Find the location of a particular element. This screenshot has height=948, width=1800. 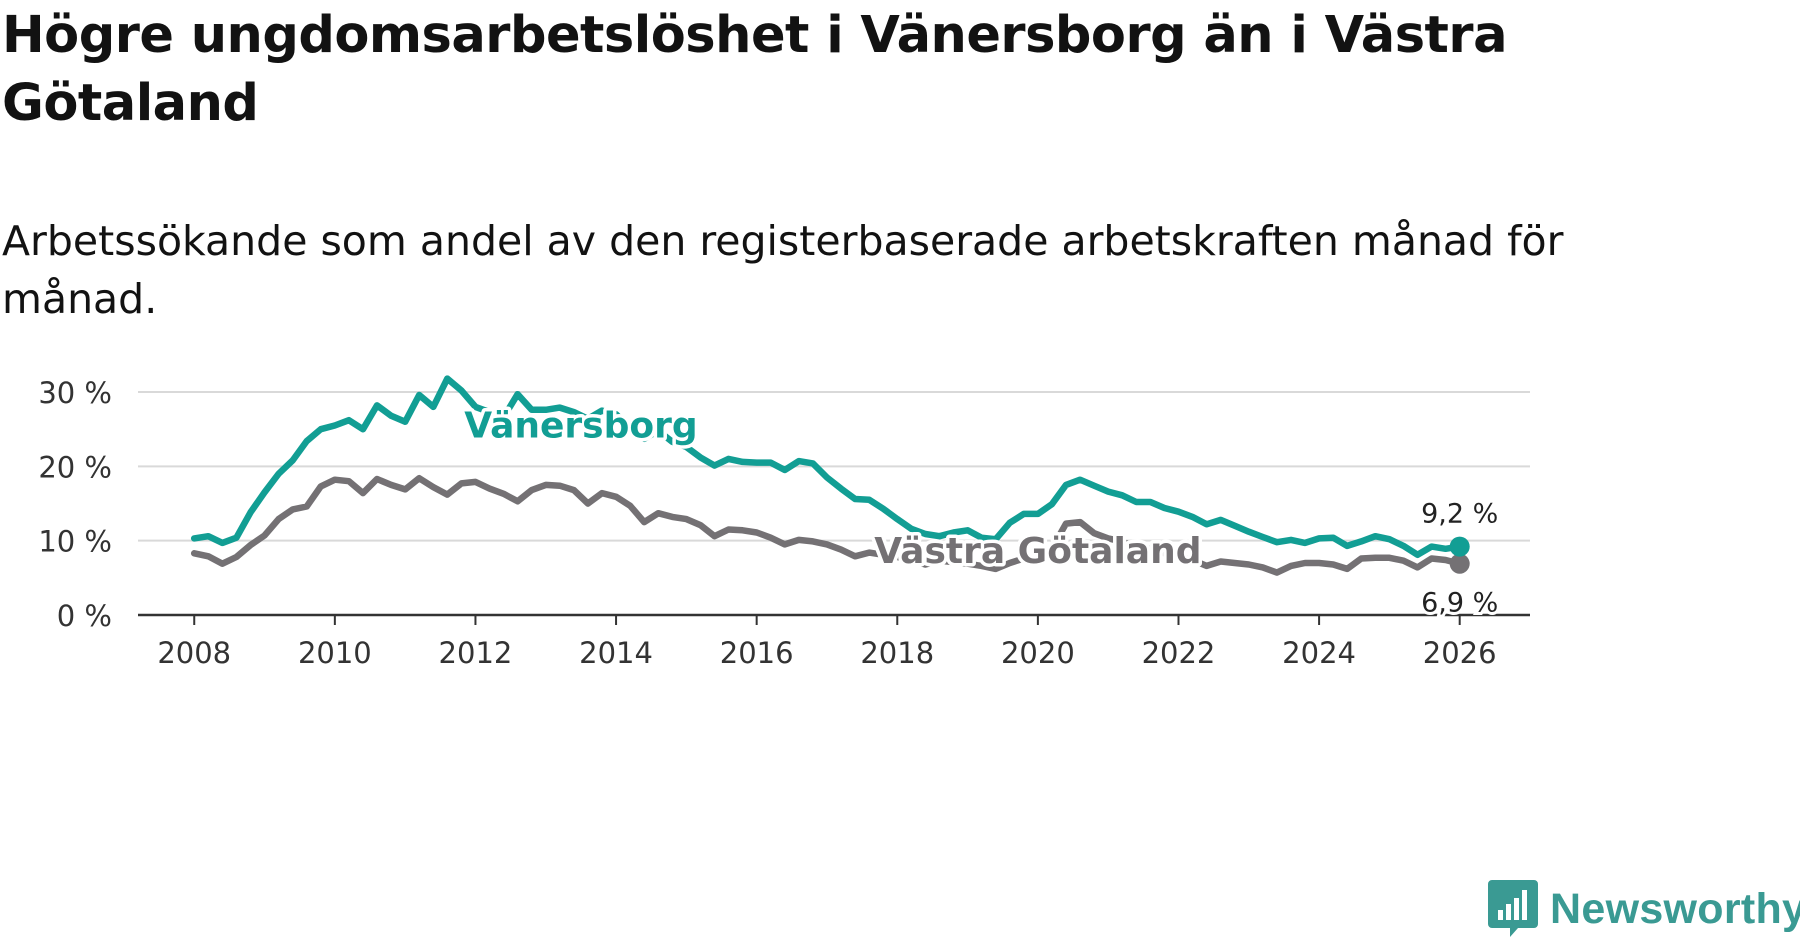

x-tick-label: 2024 is located at coordinates (1319, 653).